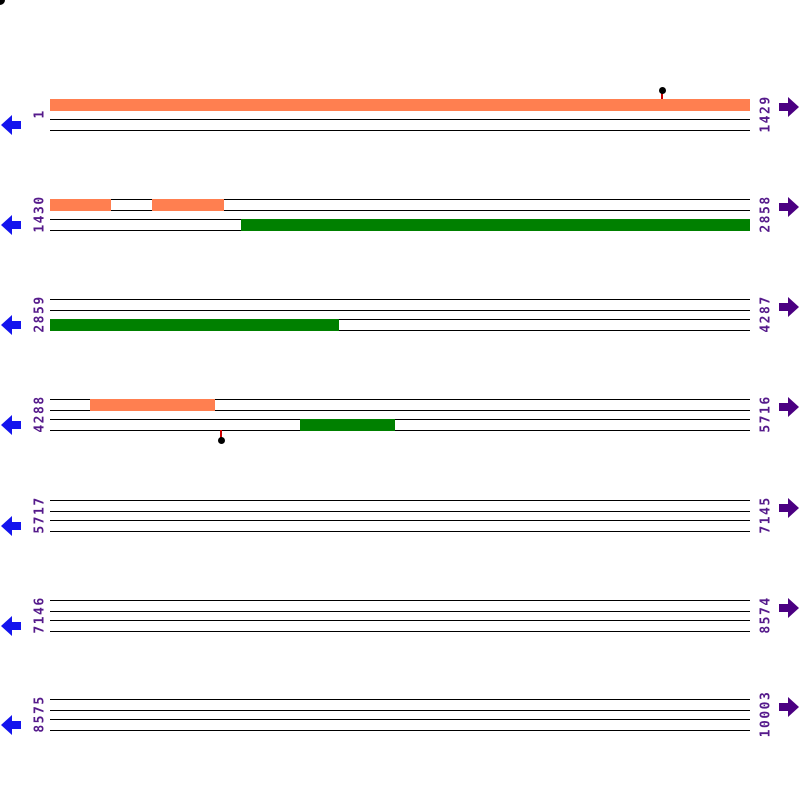  Describe the element at coordinates (400, 327) in the screenshot. I see `sequence-row: 2859 4287` at that location.